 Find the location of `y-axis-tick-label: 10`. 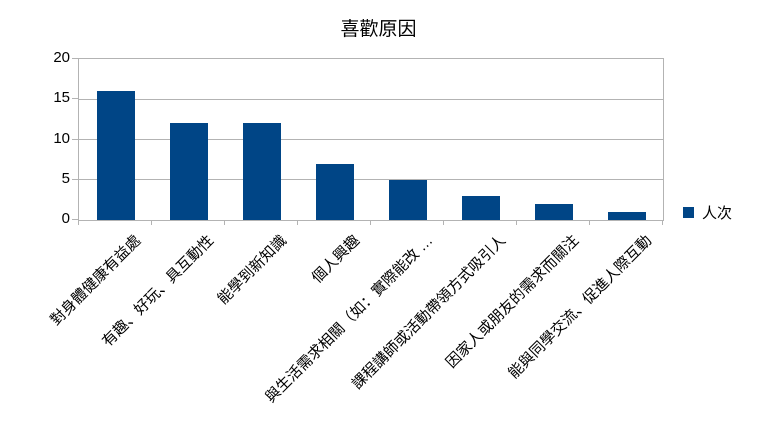

y-axis-tick-label: 10 is located at coordinates (61, 138).